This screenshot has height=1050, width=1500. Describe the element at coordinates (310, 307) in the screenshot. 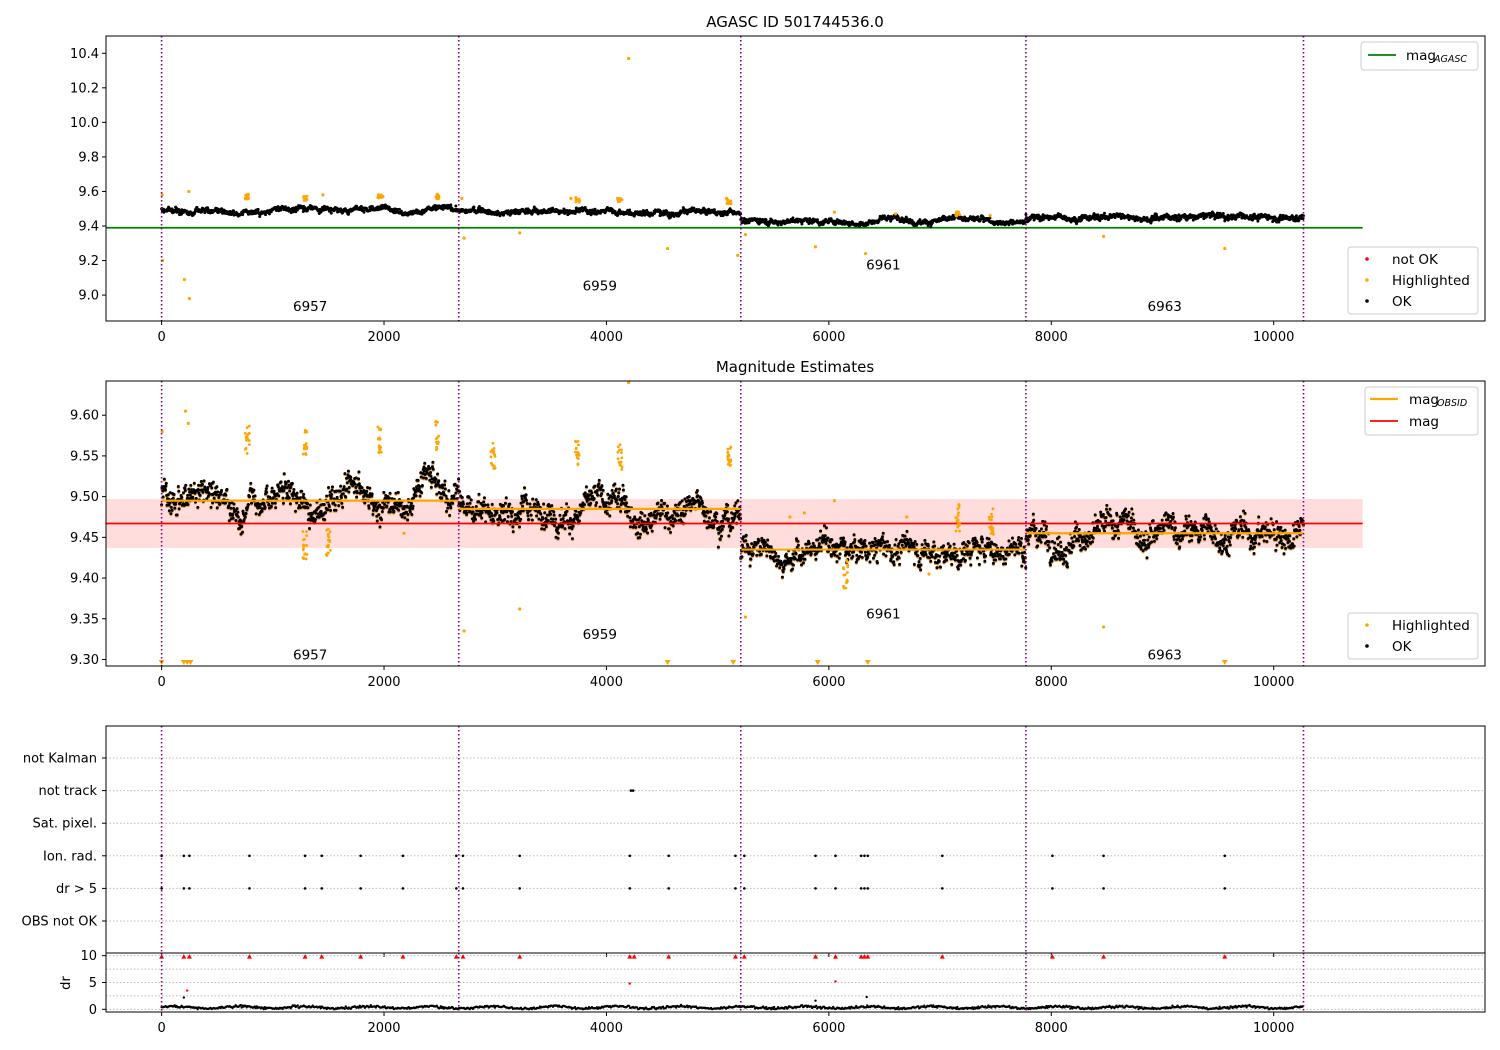

I see `obsid-label: 6957` at that location.